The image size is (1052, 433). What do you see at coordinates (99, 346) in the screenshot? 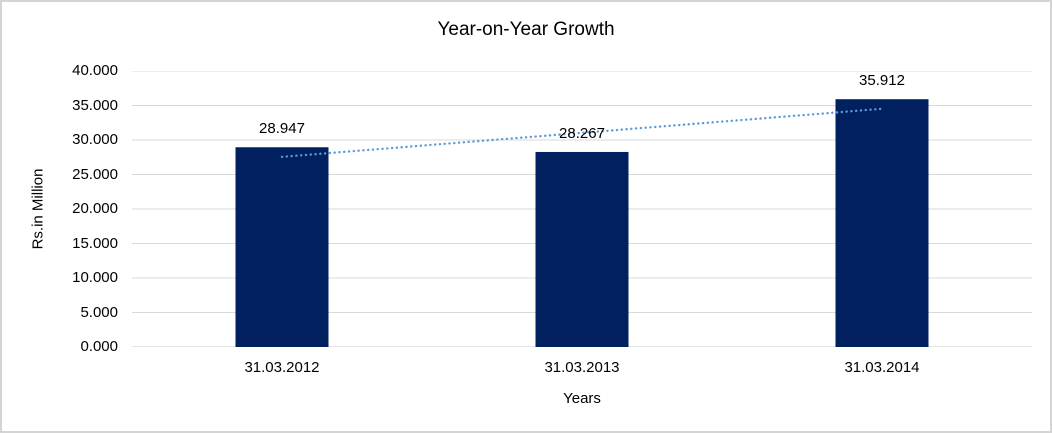
I see `y-tick-label: 0.000` at bounding box center [99, 346].